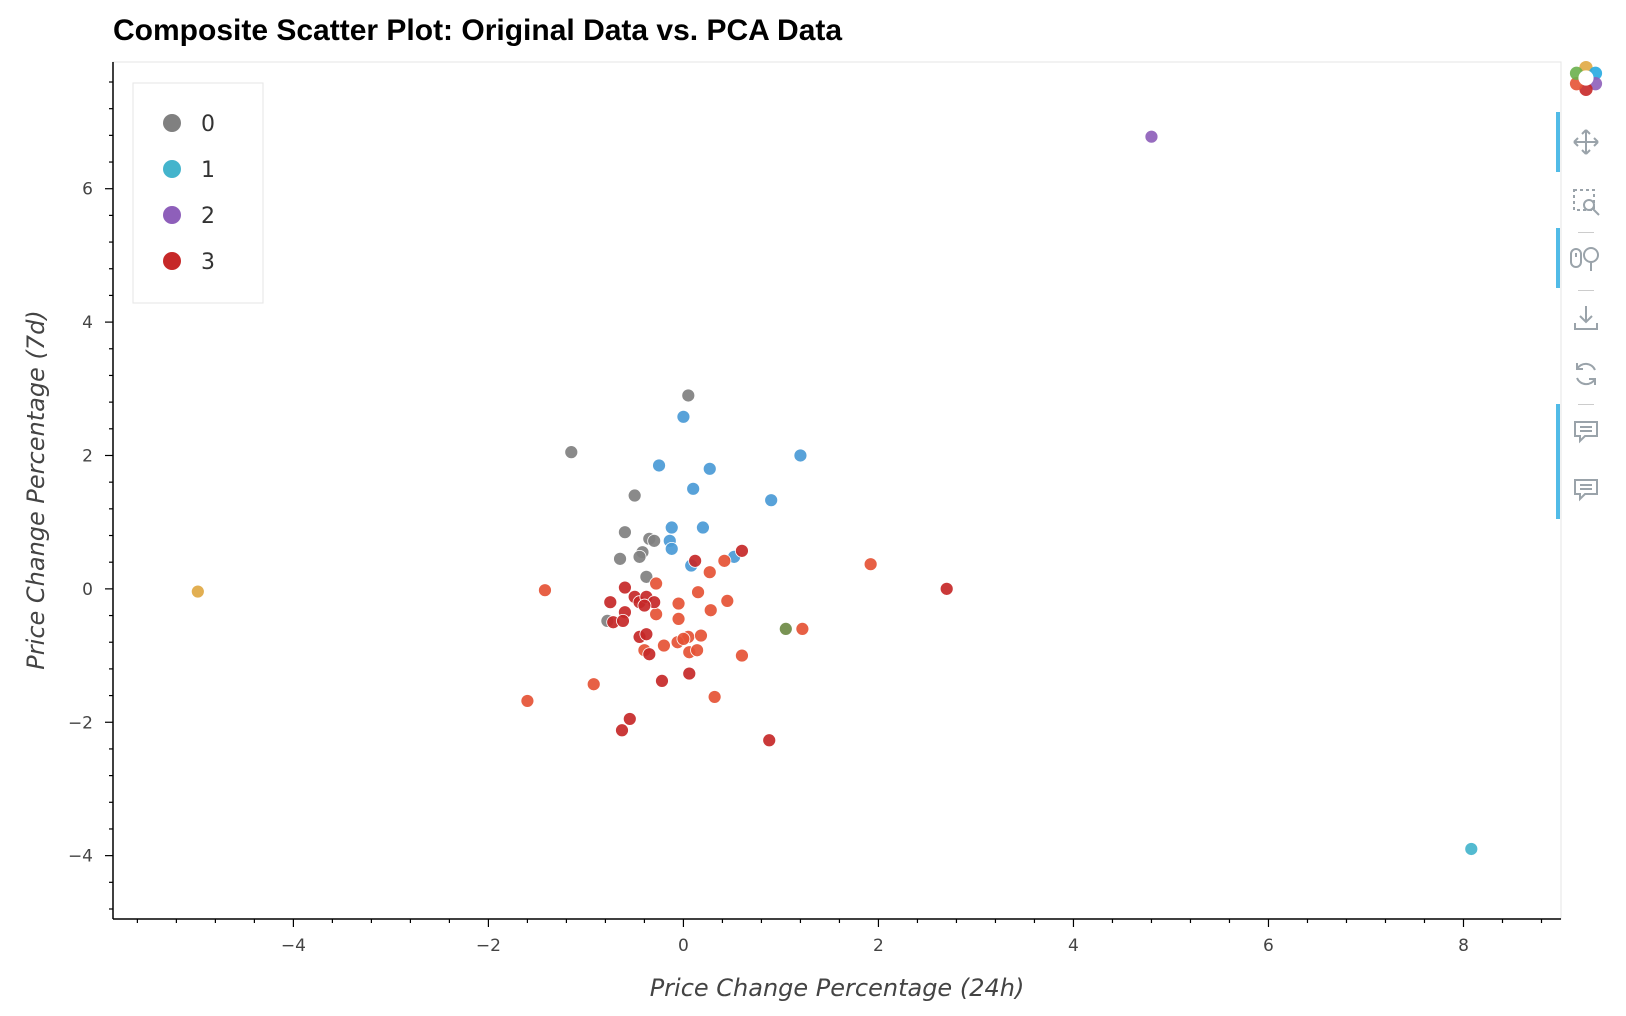  I want to click on box-zoom-icon, so click(1586, 202).